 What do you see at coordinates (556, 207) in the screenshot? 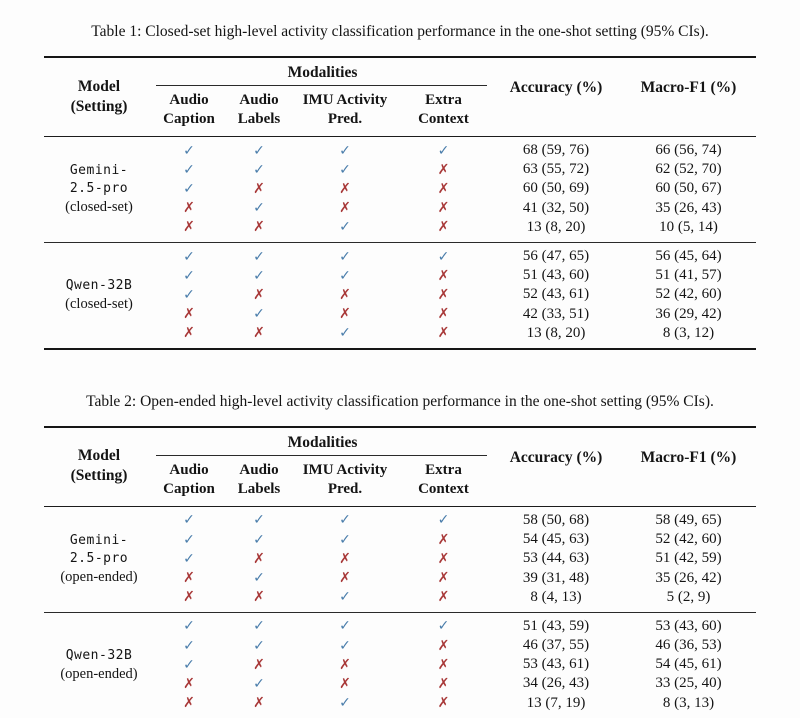
I see `accuracy-value: 41 (32, 50)` at bounding box center [556, 207].